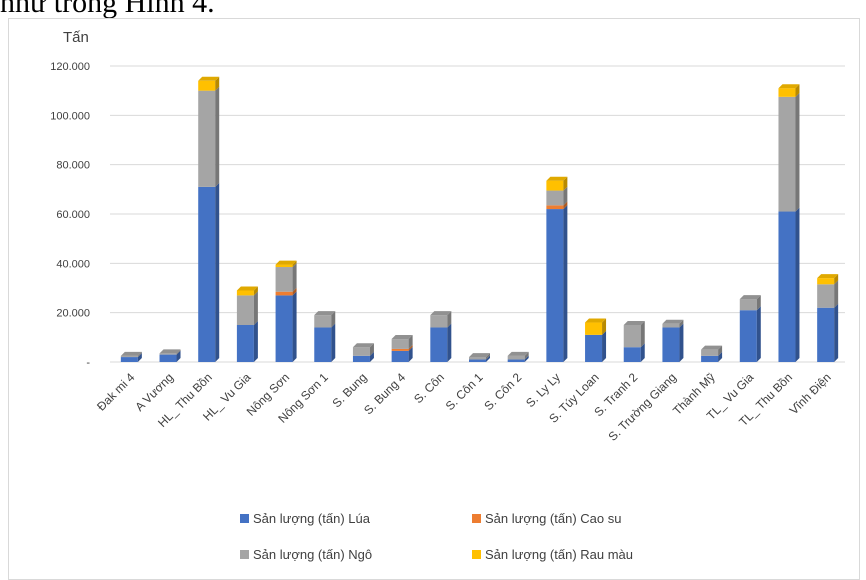 The width and height of the screenshot is (866, 580). What do you see at coordinates (116, 392) in the screenshot?
I see `x-tick-label: Đak mi 4` at bounding box center [116, 392].